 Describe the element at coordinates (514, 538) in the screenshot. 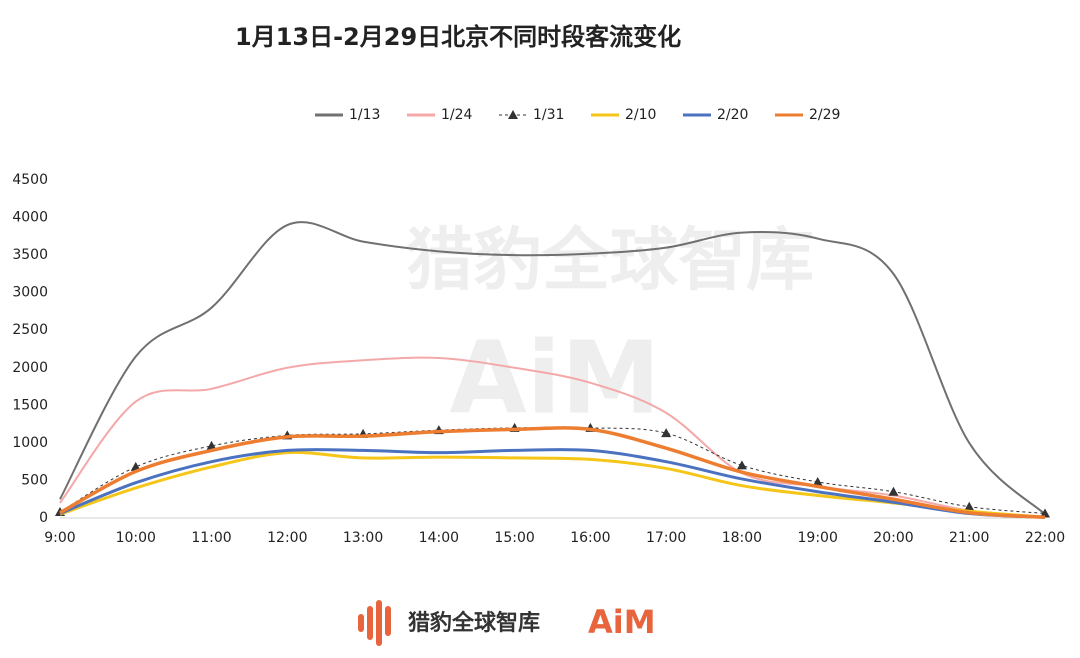

I see `x-tick-label: 15:00` at that location.